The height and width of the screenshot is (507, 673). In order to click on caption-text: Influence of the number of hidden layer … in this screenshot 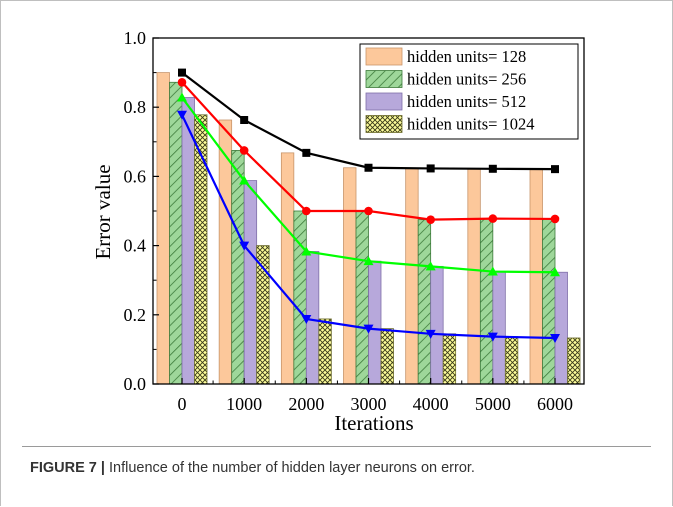, I will do `click(289, 468)`.